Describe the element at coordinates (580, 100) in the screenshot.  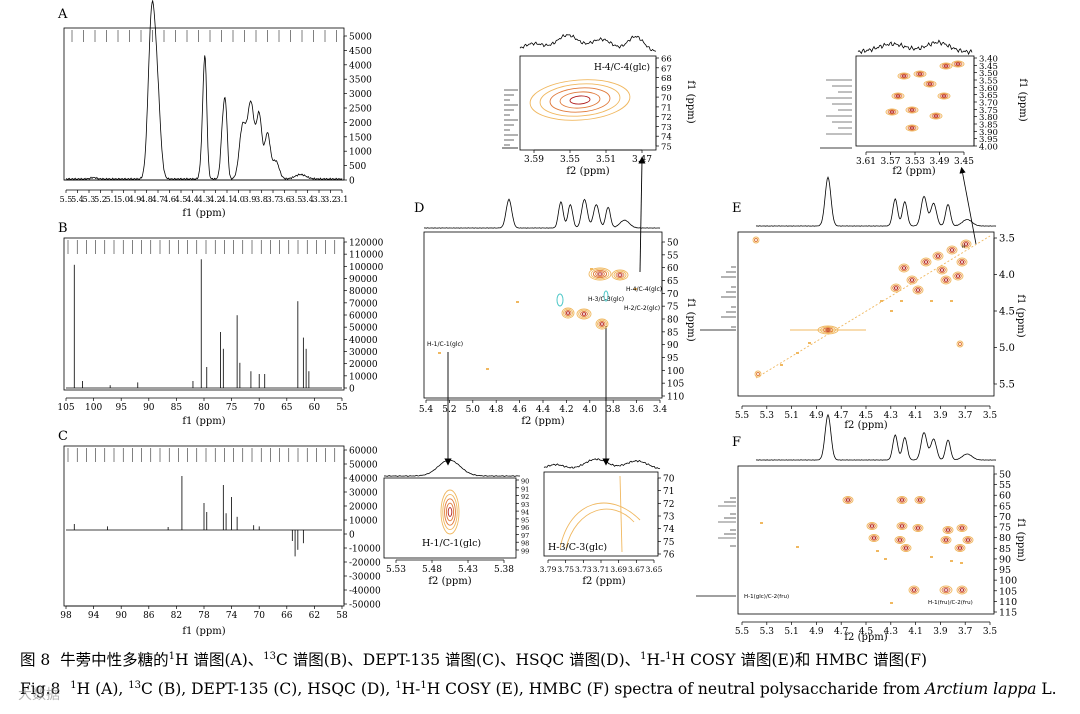
I see `panel-d-inset-top-contour` at that location.